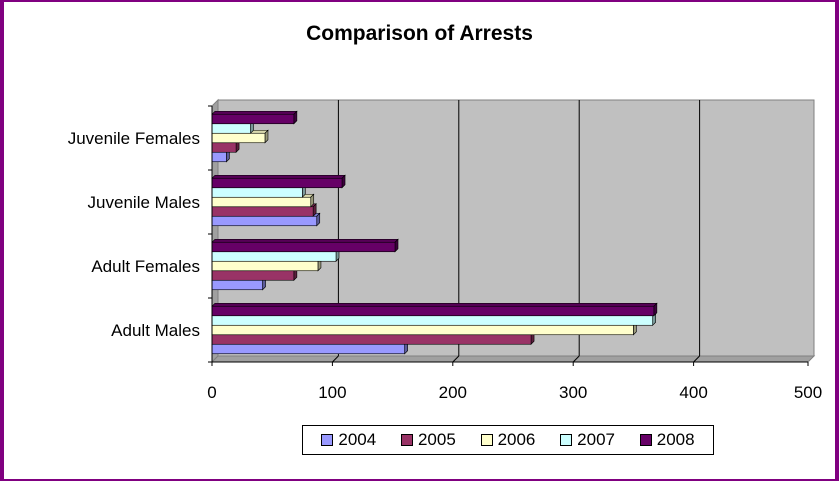  Describe the element at coordinates (357, 439) in the screenshot. I see `legend-label: 2004` at that location.